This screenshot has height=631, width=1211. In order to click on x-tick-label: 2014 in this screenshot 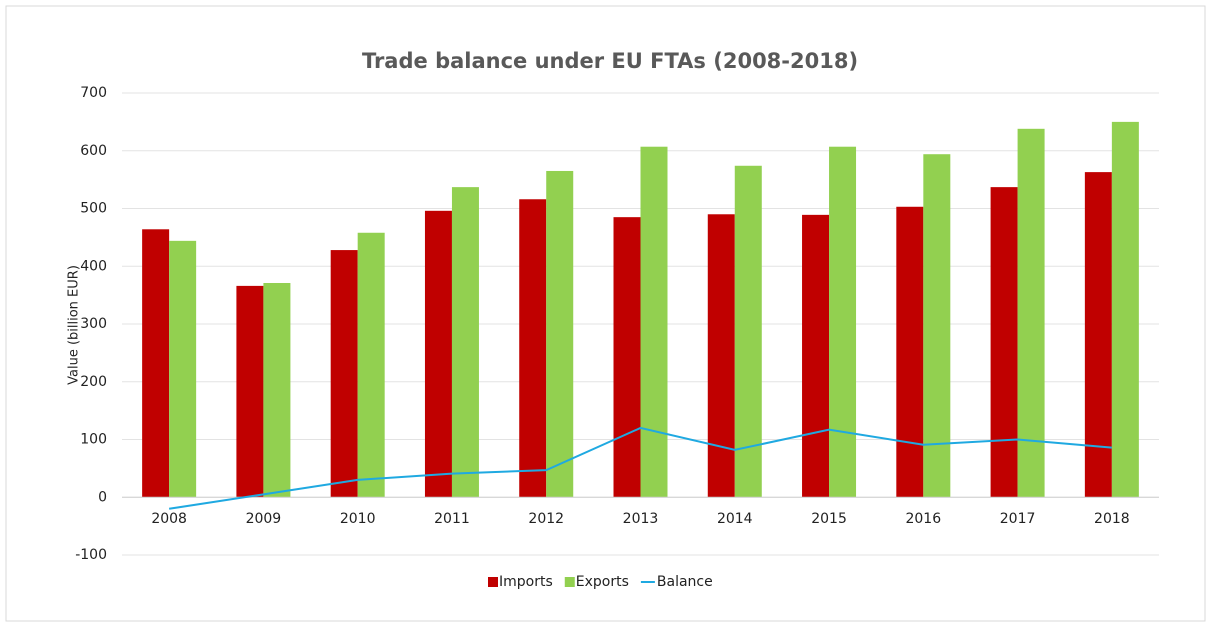, I will do `click(735, 519)`.